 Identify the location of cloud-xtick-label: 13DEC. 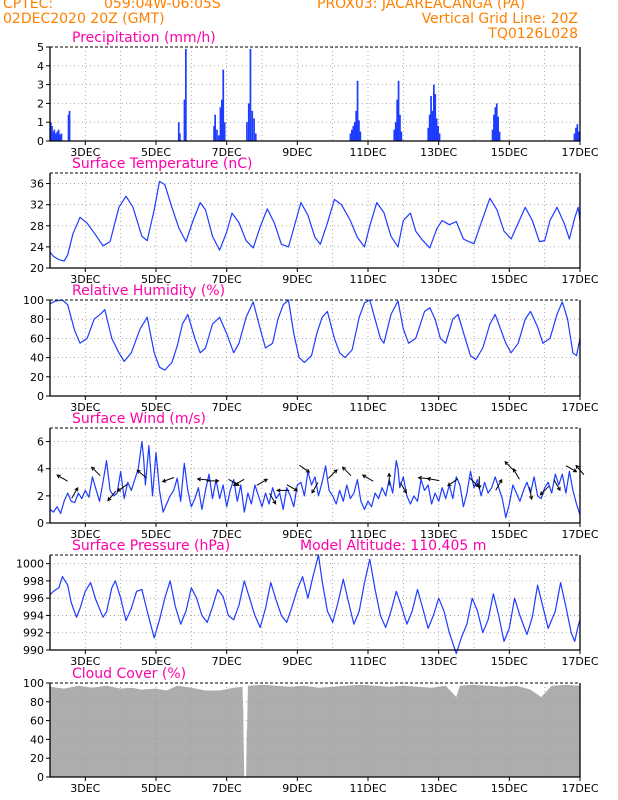
(438, 788).